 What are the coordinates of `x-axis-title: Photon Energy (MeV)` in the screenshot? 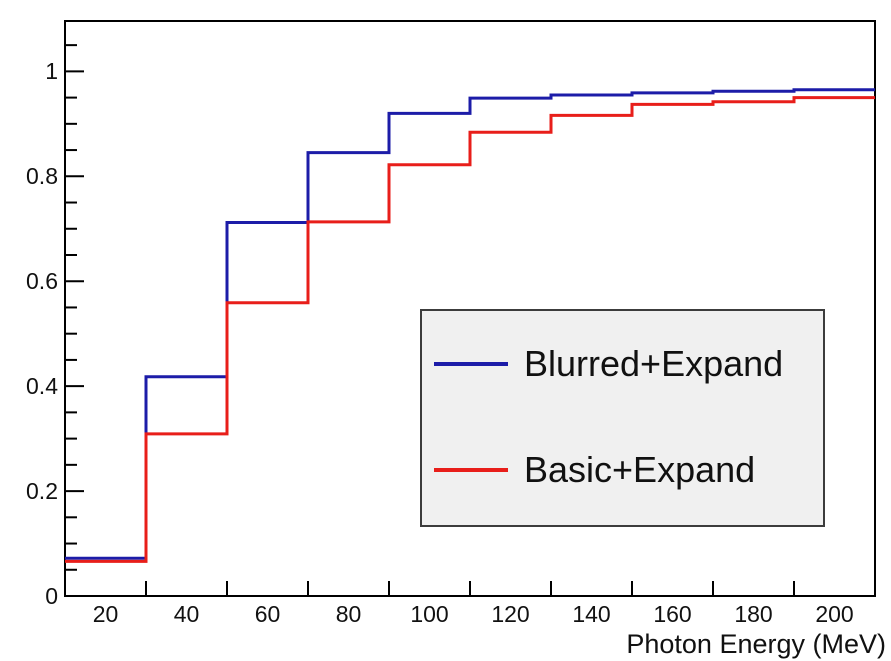 It's located at (756, 644).